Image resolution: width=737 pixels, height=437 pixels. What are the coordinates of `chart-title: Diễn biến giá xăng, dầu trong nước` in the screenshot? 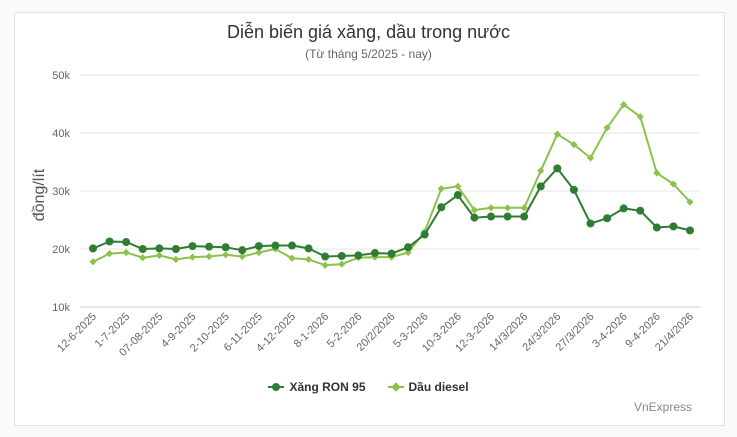 It's located at (368, 32).